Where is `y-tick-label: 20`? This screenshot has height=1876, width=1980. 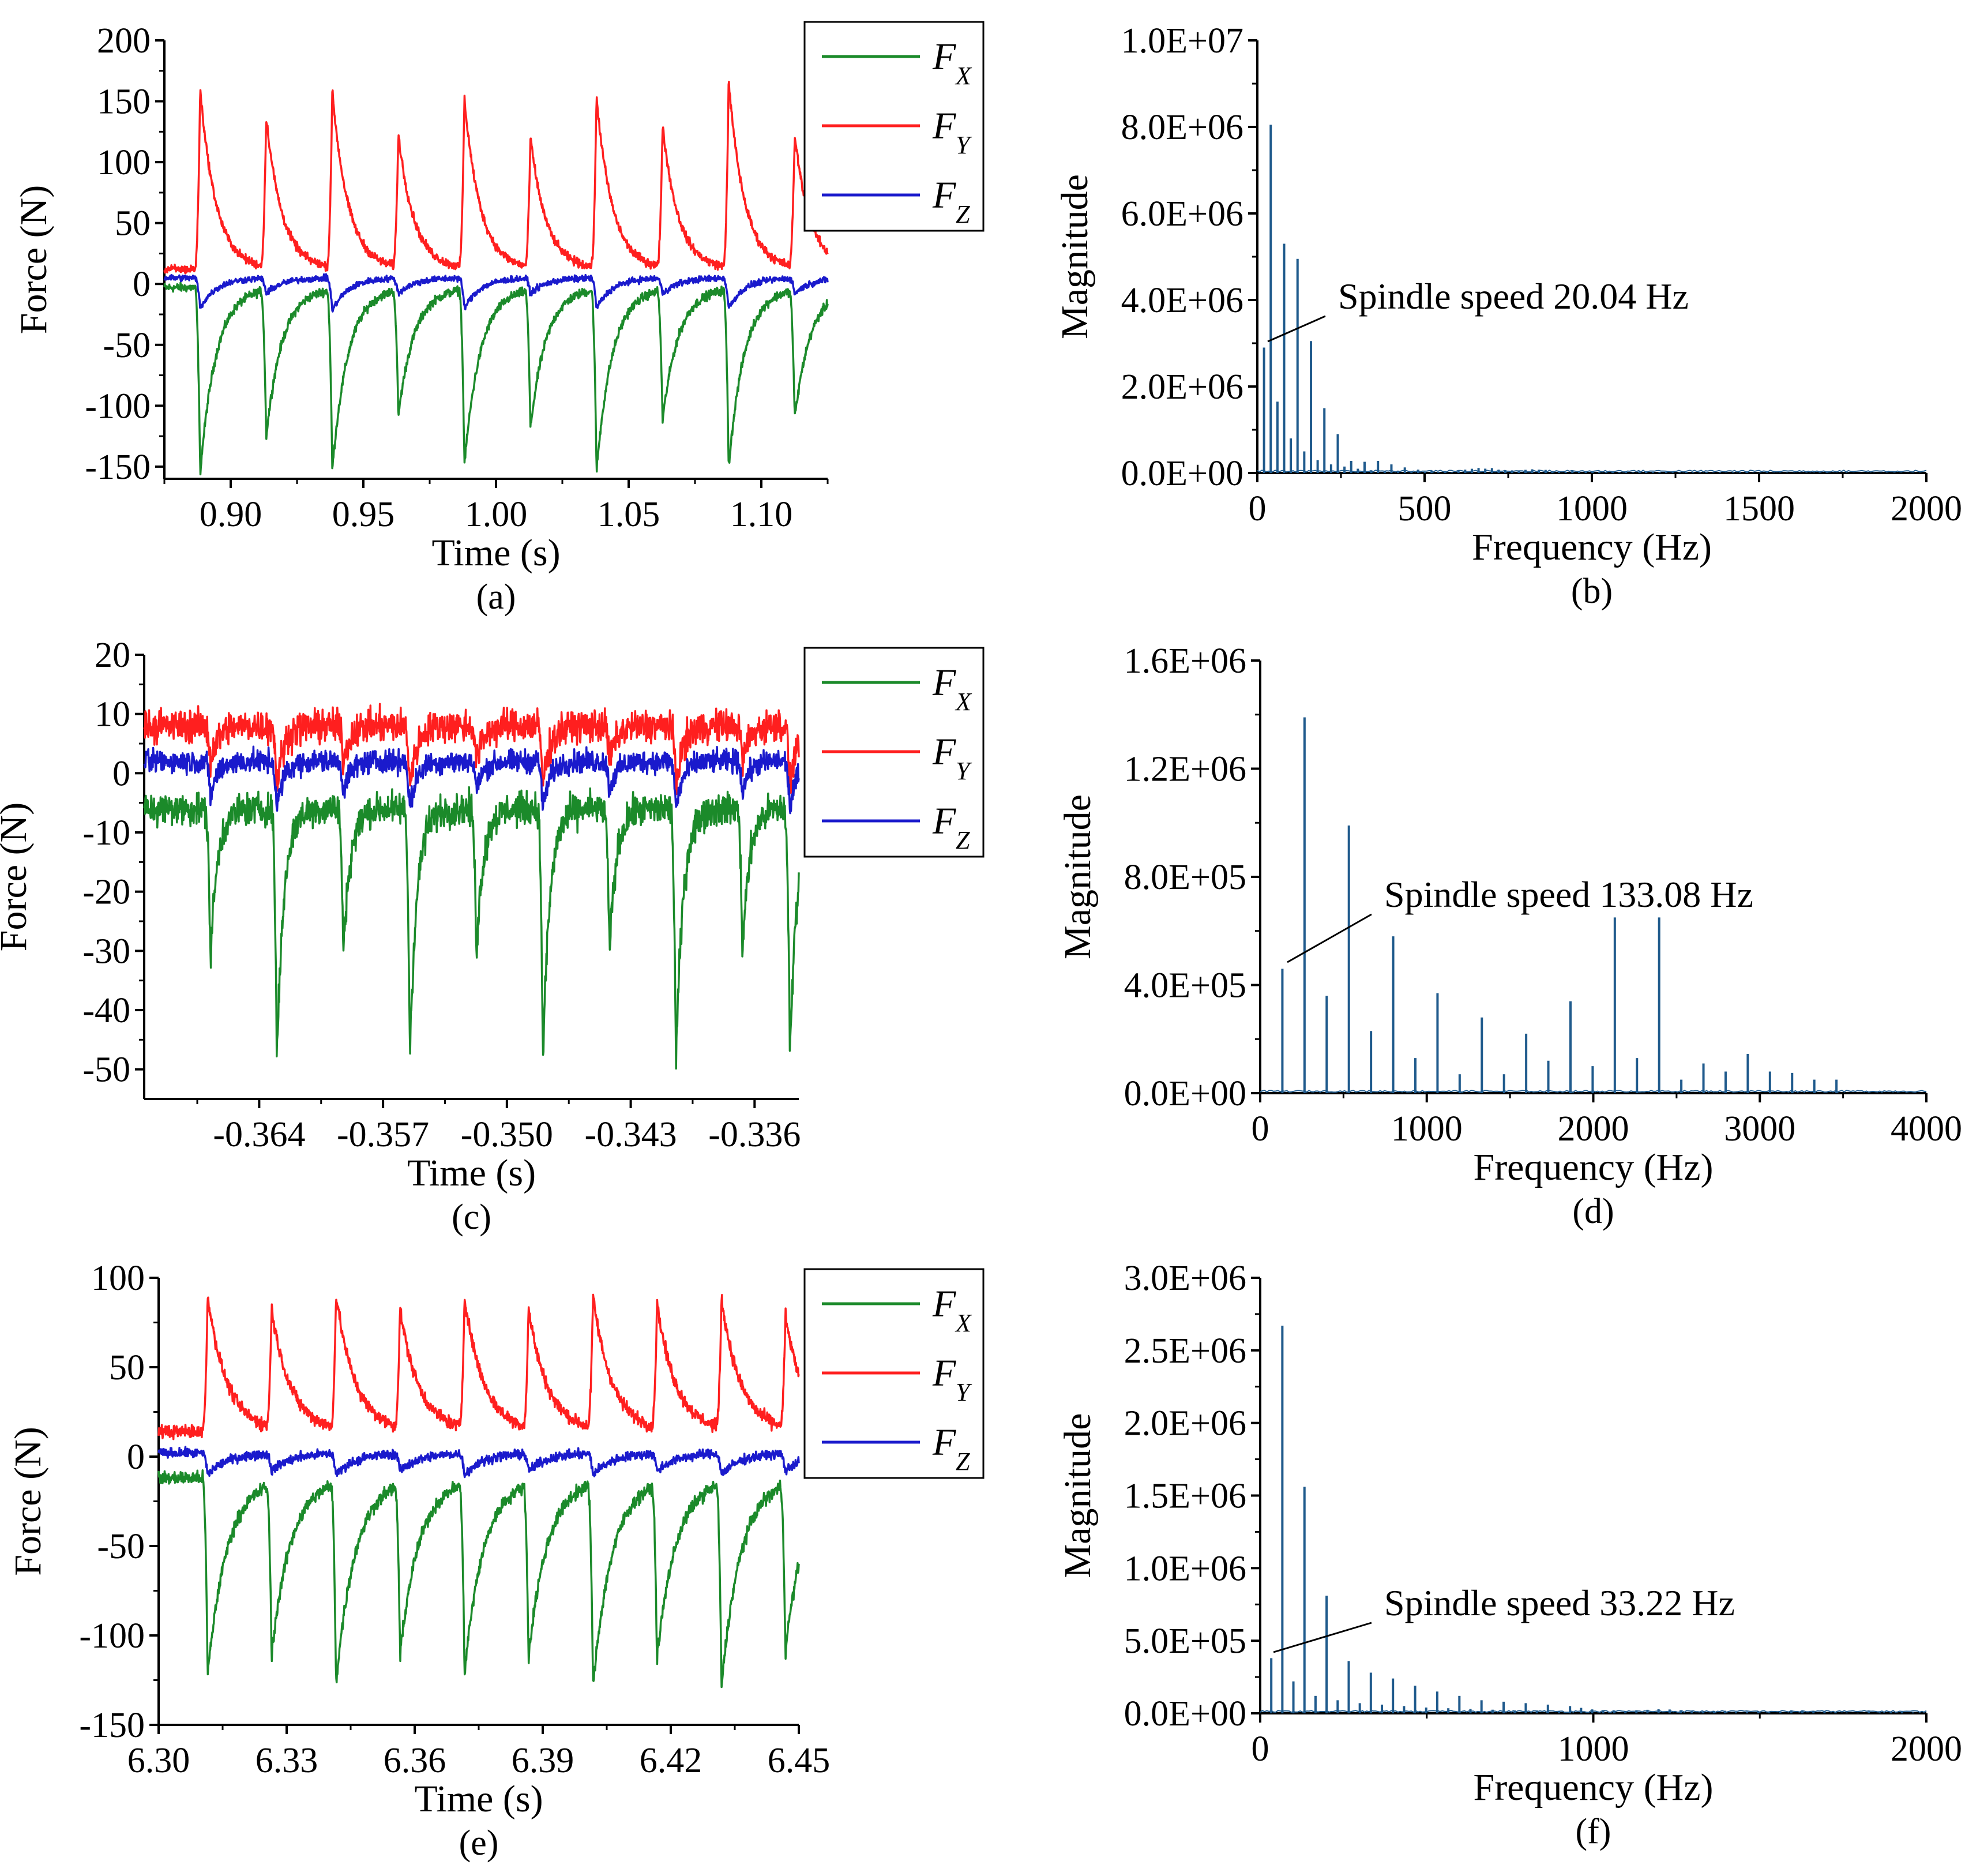
y-tick-label: 20 is located at coordinates (112, 655).